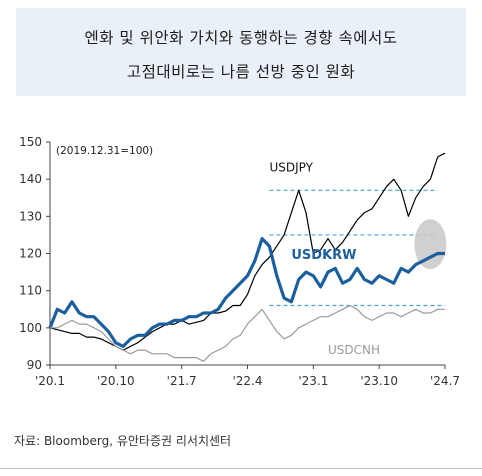 The height and width of the screenshot is (476, 482). What do you see at coordinates (50, 381) in the screenshot?
I see `x-tick-label: '20.1` at bounding box center [50, 381].